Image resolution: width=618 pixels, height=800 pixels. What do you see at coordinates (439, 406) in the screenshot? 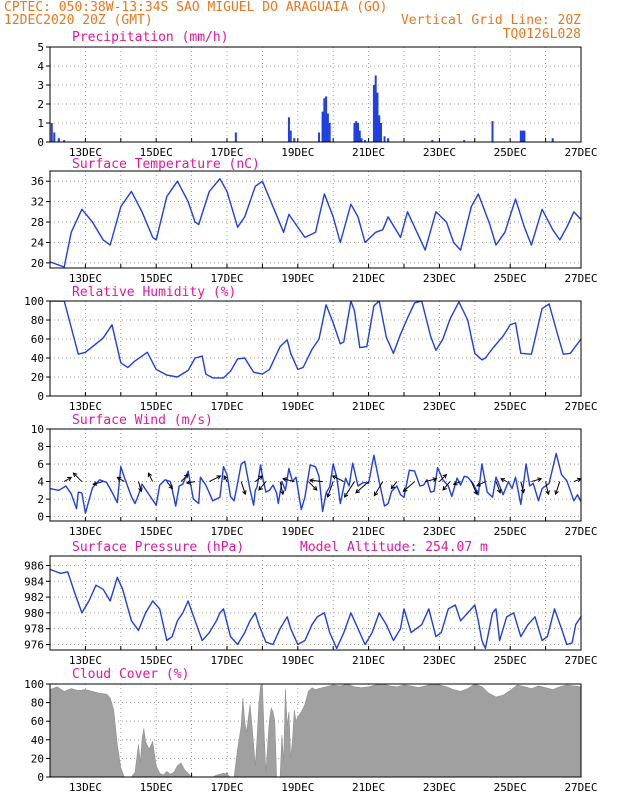
I see `humidity-x-tick-label: 23DEC` at bounding box center [439, 406].